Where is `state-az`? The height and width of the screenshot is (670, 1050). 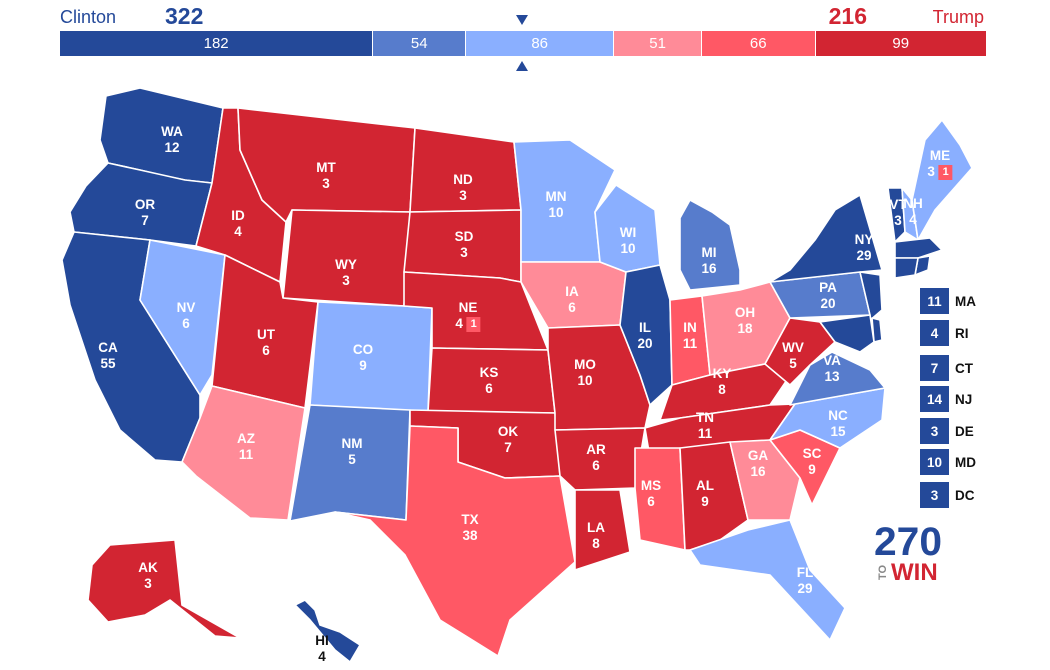
state-az is located at coordinates (243, 453).